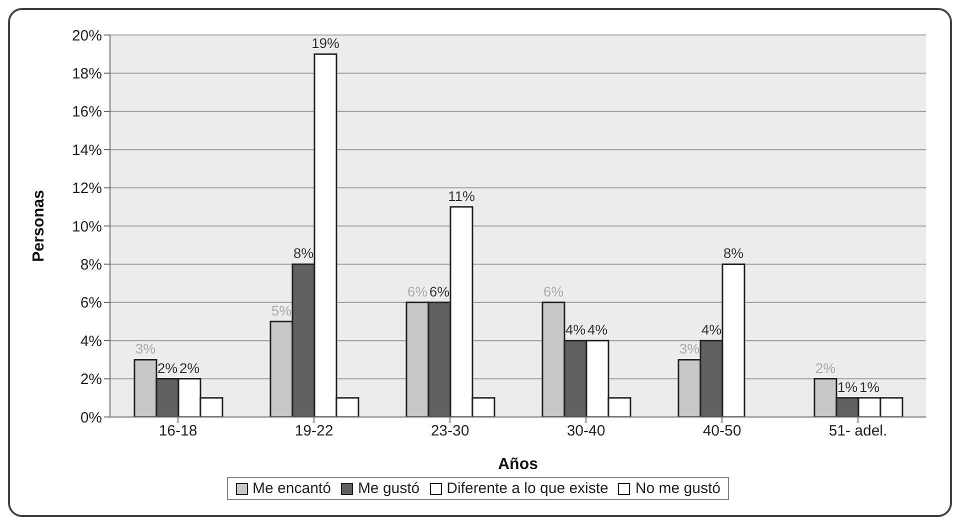  I want to click on y-tick-label: 6%, so click(91, 303).